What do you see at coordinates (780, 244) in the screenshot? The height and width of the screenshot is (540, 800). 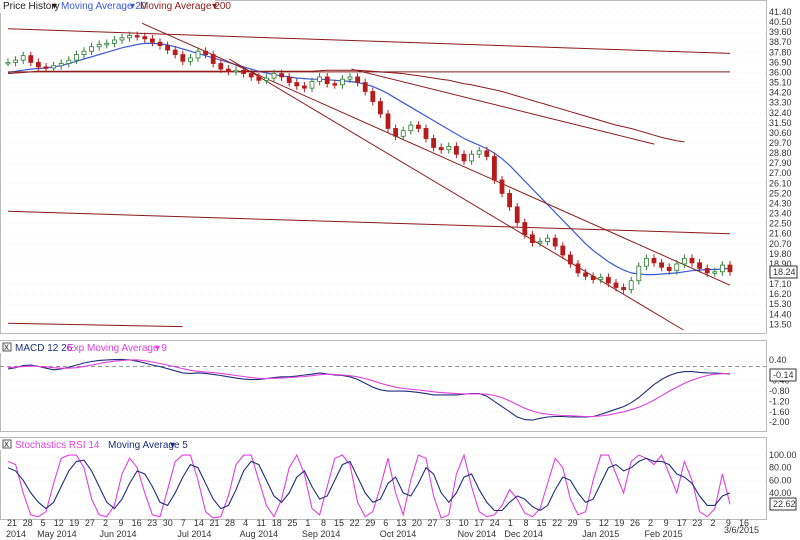 I see `price-ytick-23: 20.70` at bounding box center [780, 244].